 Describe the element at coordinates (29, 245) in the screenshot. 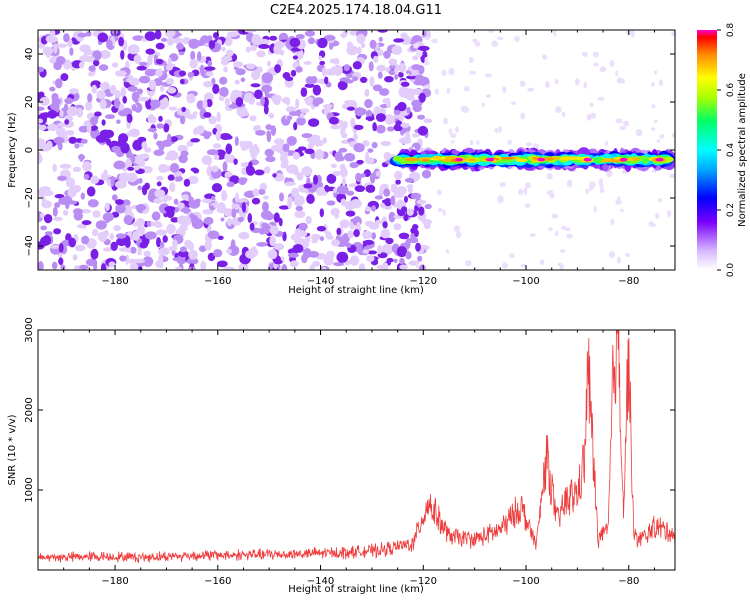

I see `y-tick-label: −40` at that location.